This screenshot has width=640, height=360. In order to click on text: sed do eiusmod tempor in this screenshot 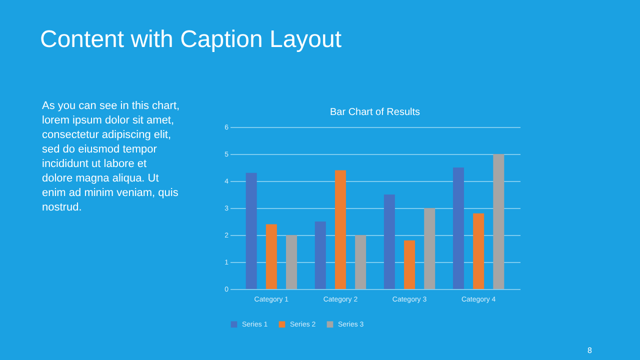, I will do `click(100, 150)`.